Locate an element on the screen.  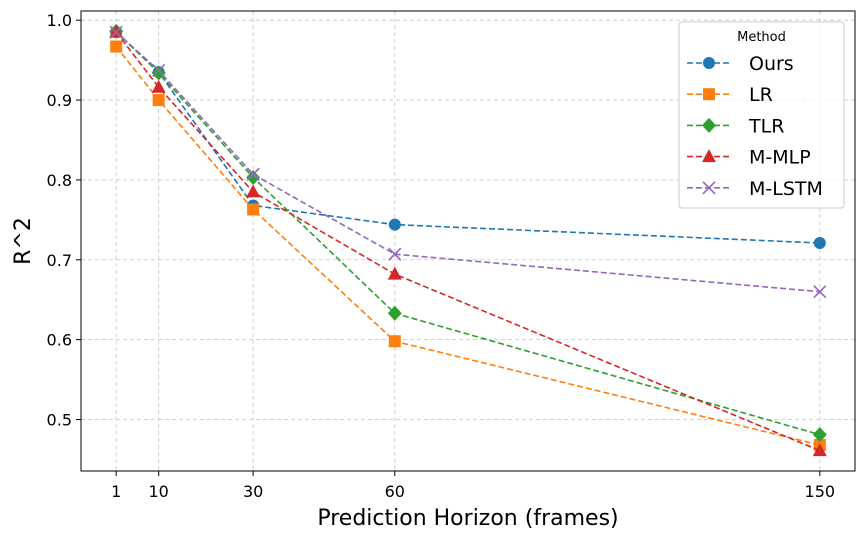
legend-item-m-mlp: M-MLP is located at coordinates (749, 158).